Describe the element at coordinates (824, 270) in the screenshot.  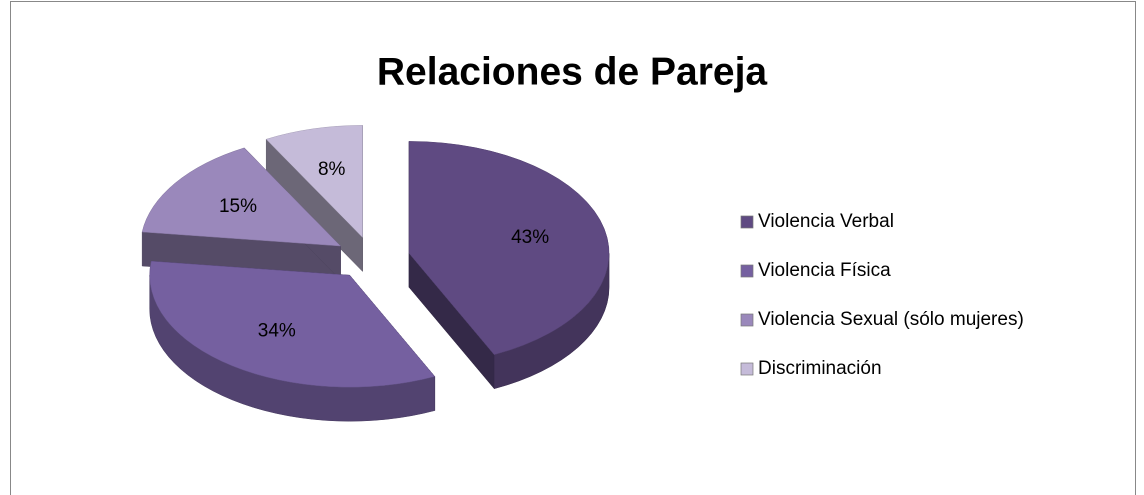
I see `legend-label: Violencia Física` at that location.